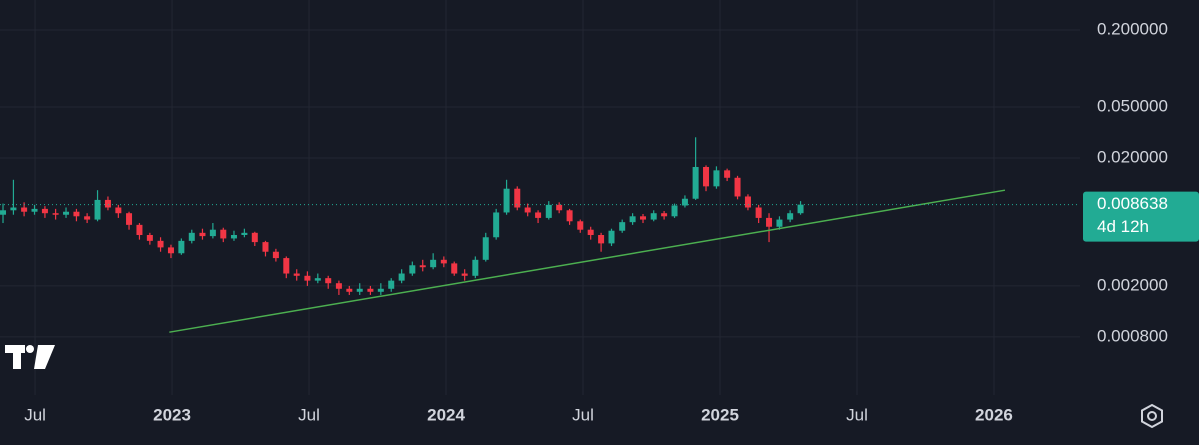 The image size is (1199, 445). I want to click on y-tick-label: 0.200000, so click(1132, 28).